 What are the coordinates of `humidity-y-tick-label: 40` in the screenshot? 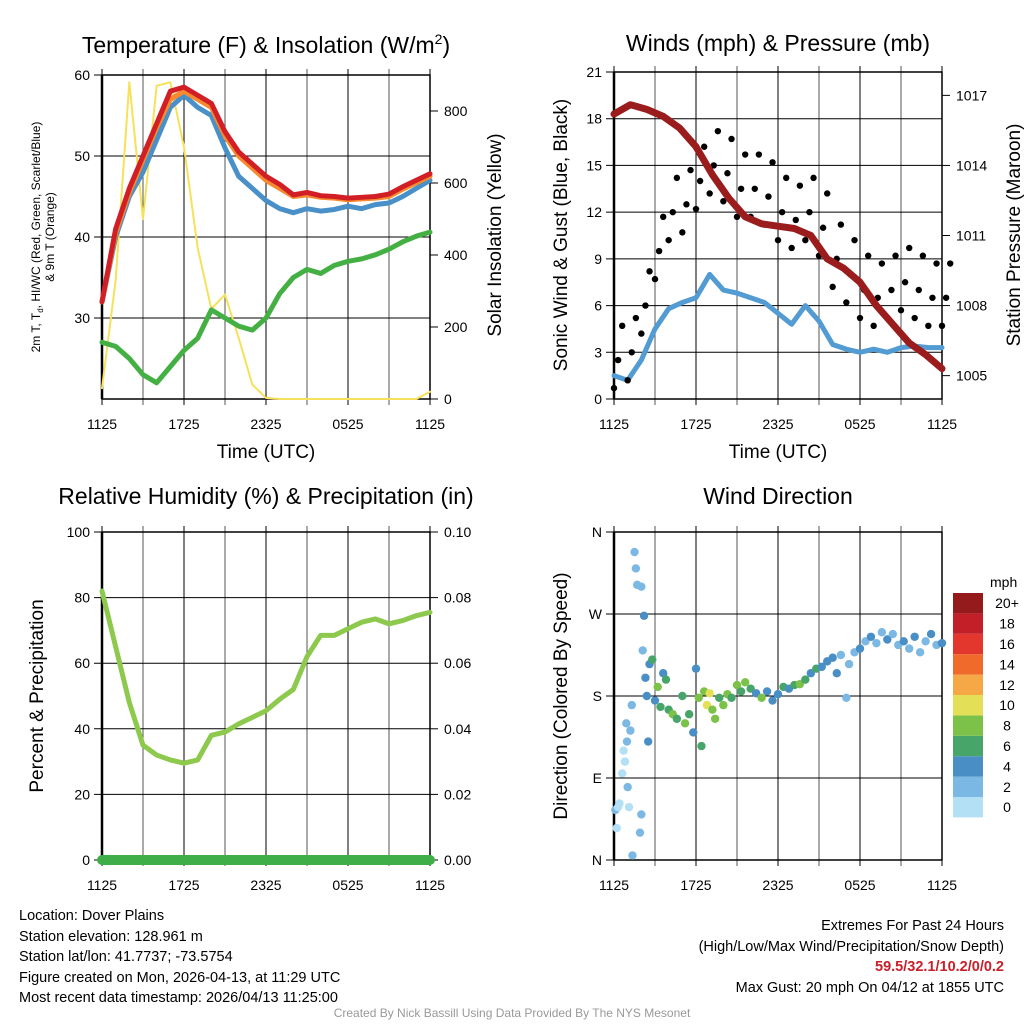 It's located at (82, 729).